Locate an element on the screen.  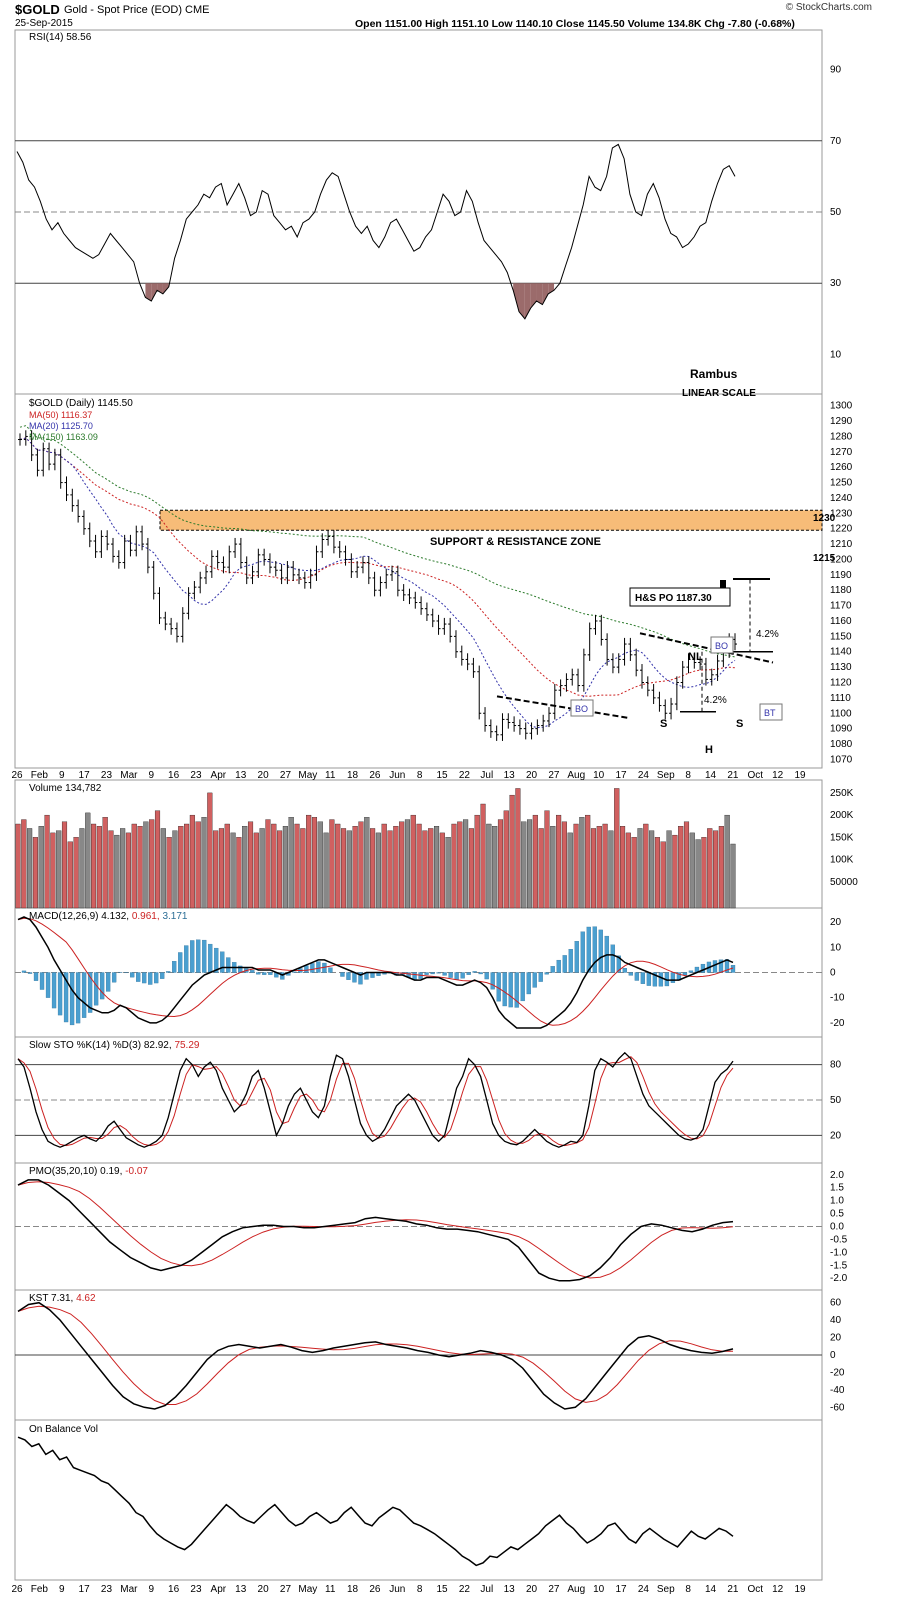
y-tick-volume: 200K is located at coordinates (842, 815).